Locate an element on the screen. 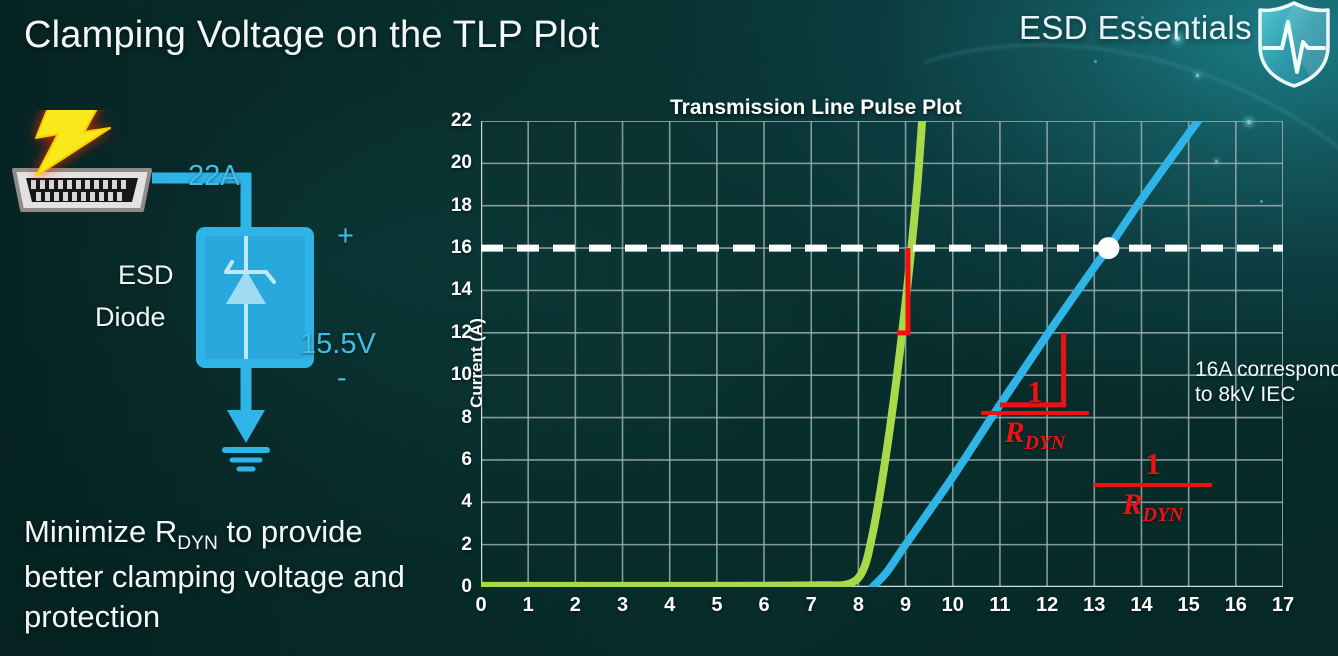  y-axis-label: Current (A) is located at coordinates (476, 363).